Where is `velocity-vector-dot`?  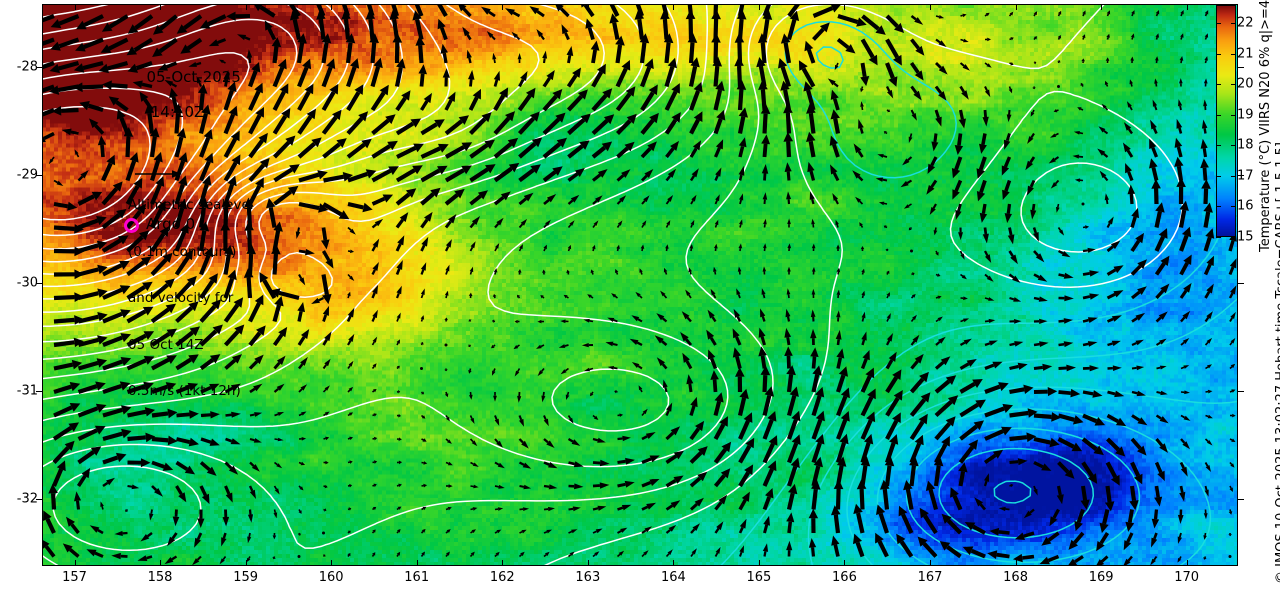 velocity-vector-dot is located at coordinates (1230, 556).